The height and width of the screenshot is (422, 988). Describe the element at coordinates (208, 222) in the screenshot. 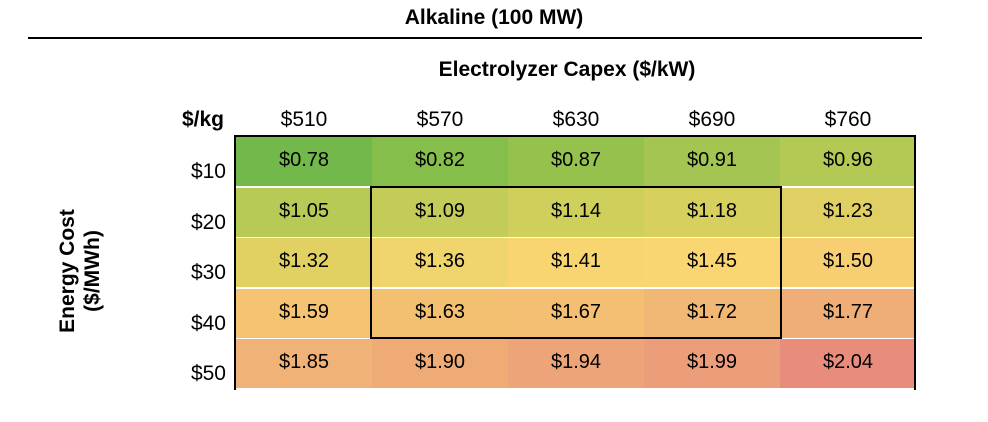

I see `row-header: $20` at that location.